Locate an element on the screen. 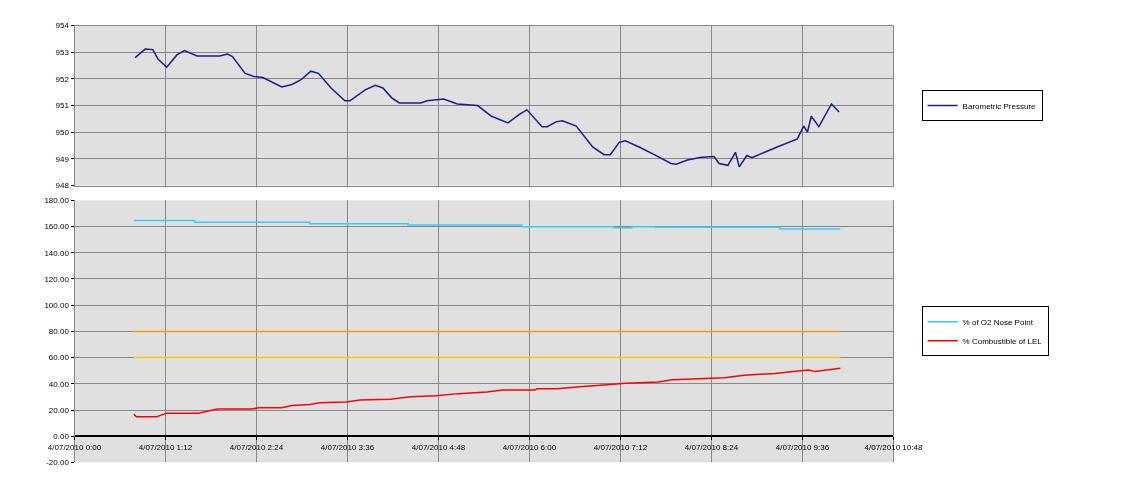 Image resolution: width=1121 pixels, height=490 pixels. y-tick-label: 953 is located at coordinates (62, 53).